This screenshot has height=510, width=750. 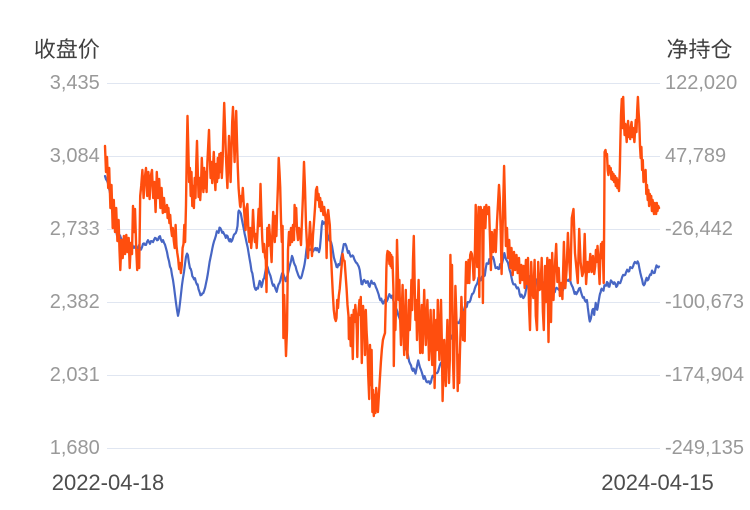 I want to click on svg-text: -26,442, so click(x=699, y=229).